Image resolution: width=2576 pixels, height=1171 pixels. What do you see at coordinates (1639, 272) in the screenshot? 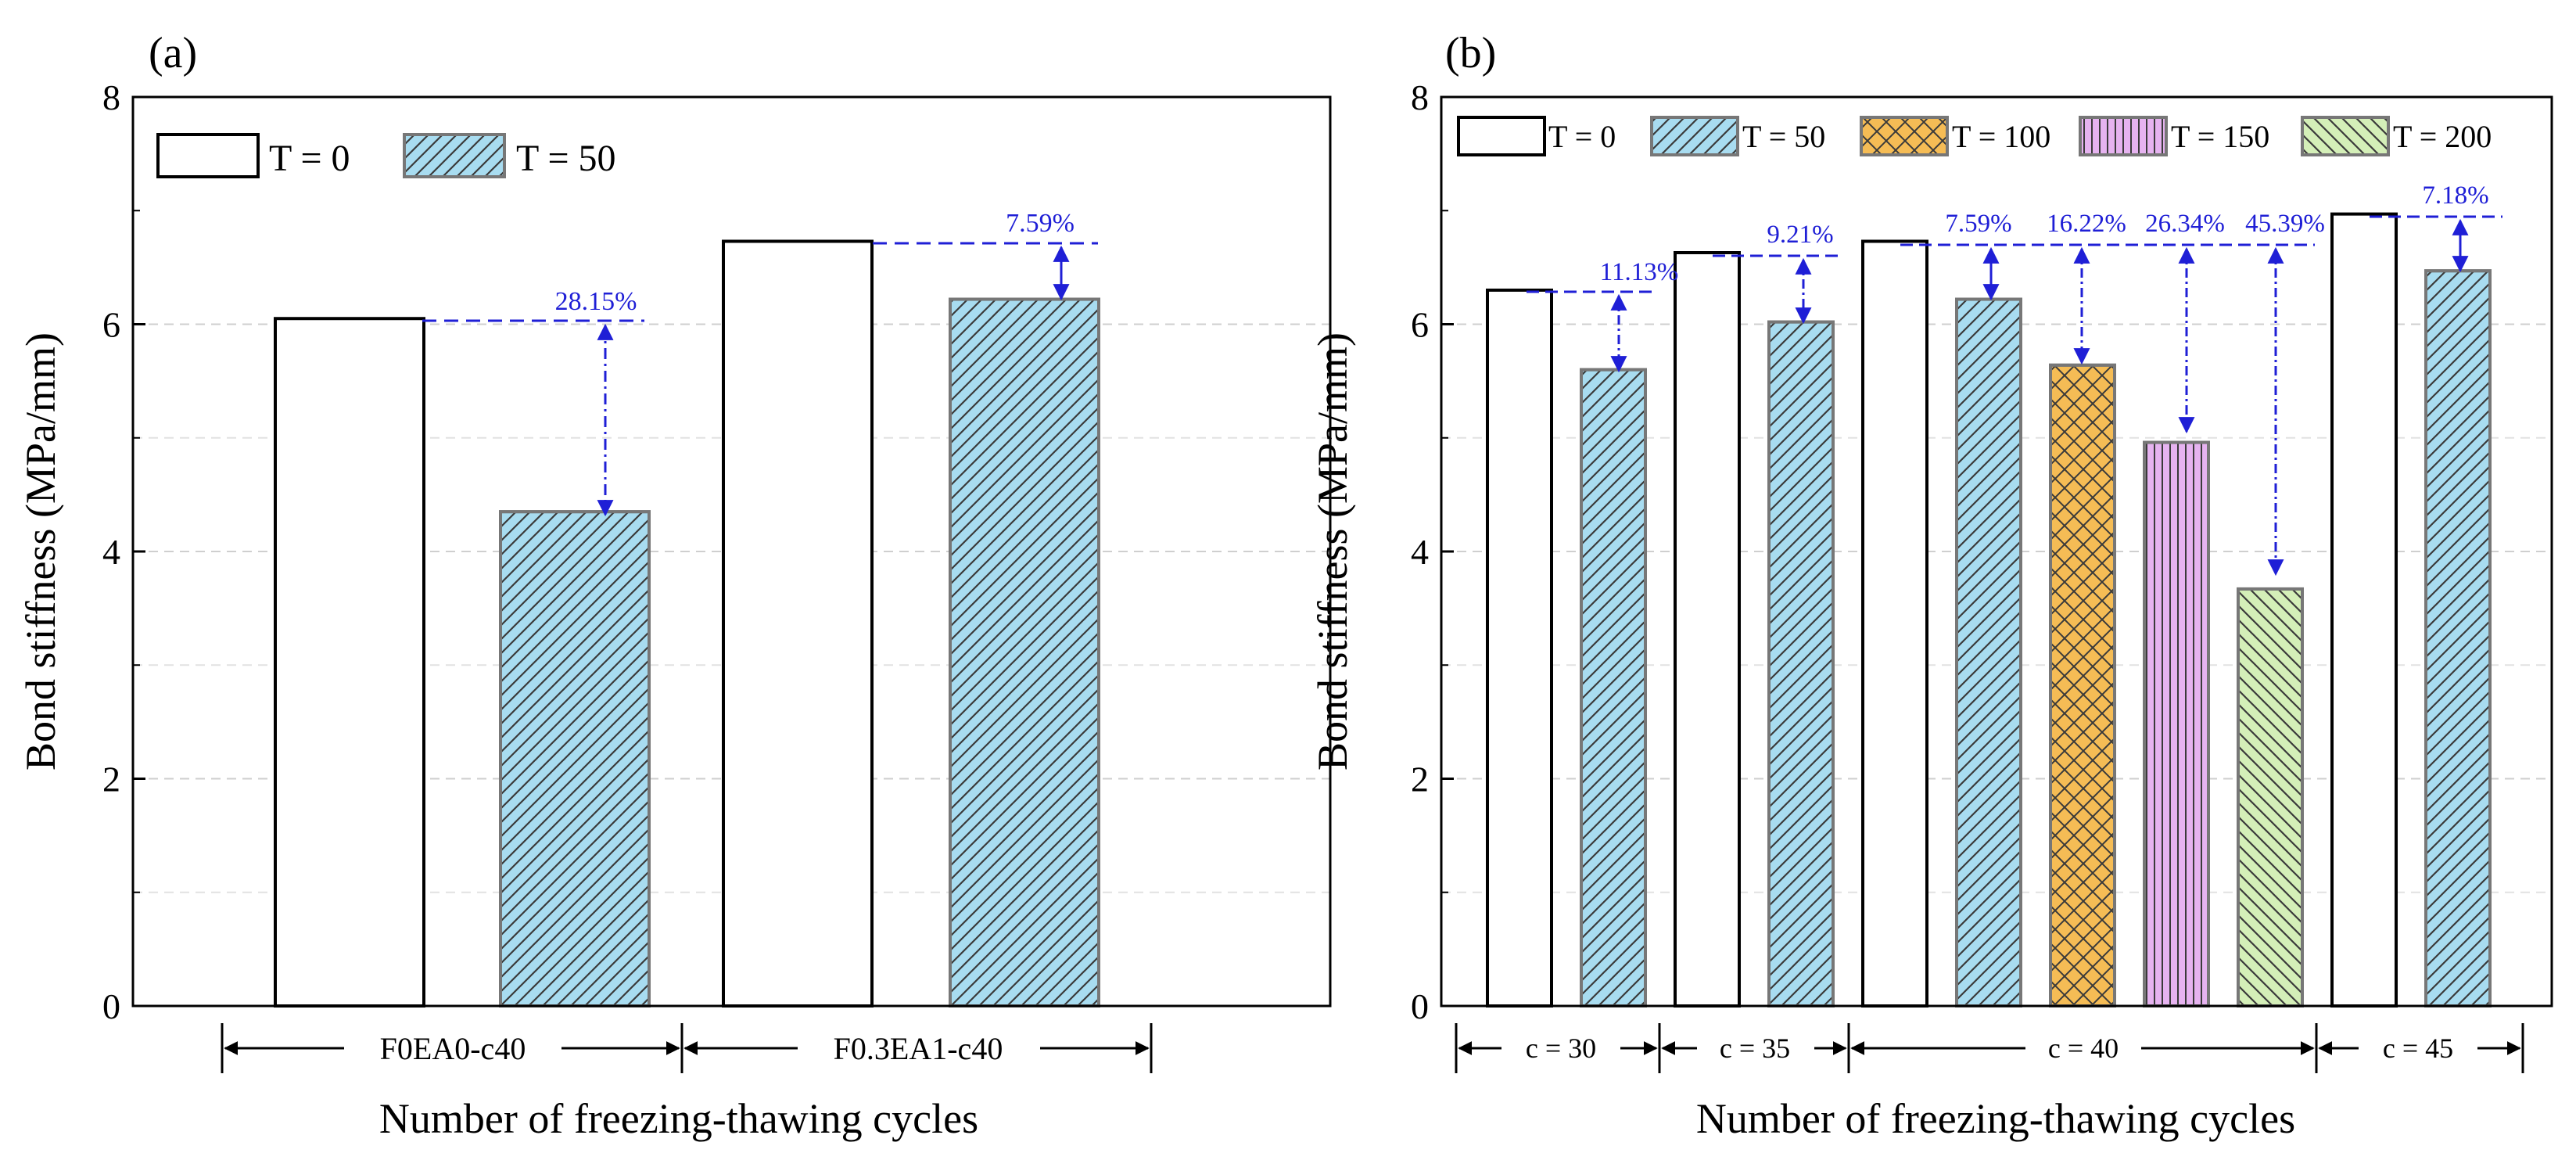
I see `pct-label-b1: 11.13%` at bounding box center [1639, 272].